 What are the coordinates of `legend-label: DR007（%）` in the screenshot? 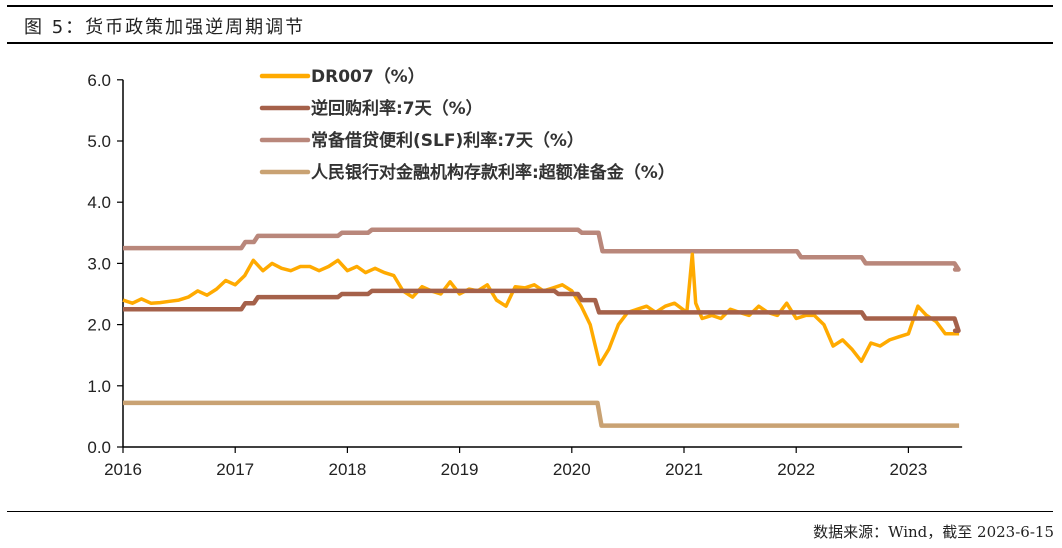 It's located at (368, 76).